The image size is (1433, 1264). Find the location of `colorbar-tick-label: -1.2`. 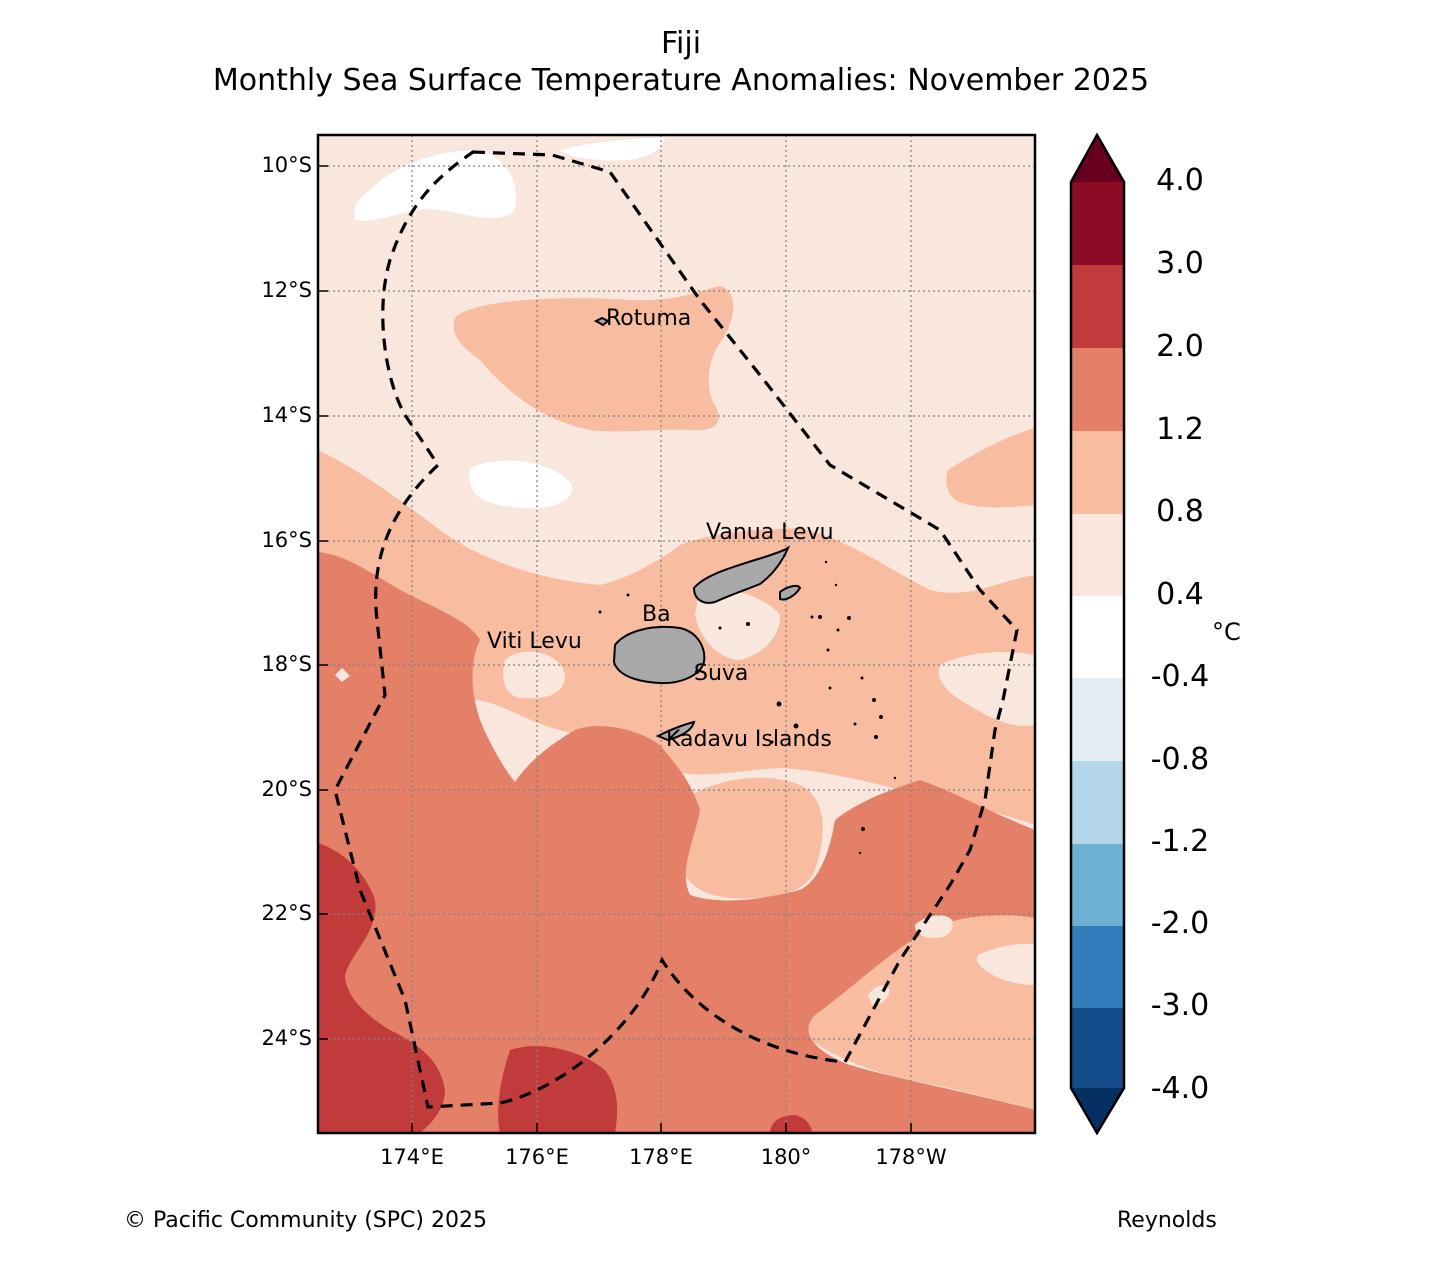

colorbar-tick-label: -1.2 is located at coordinates (1180, 841).